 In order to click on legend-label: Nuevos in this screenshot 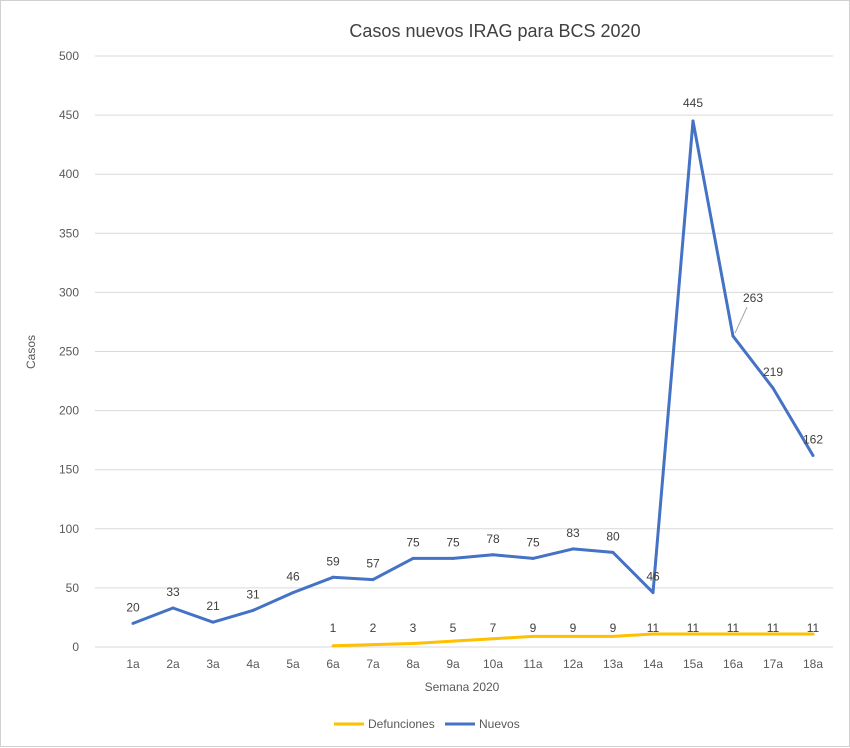, I will do `click(499, 724)`.